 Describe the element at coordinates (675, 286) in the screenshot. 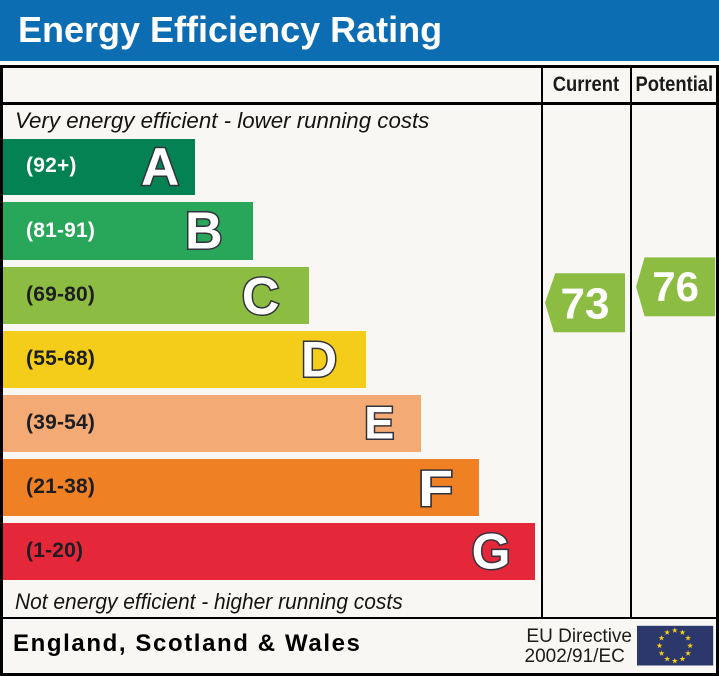

I see `svg-text: 76` at that location.